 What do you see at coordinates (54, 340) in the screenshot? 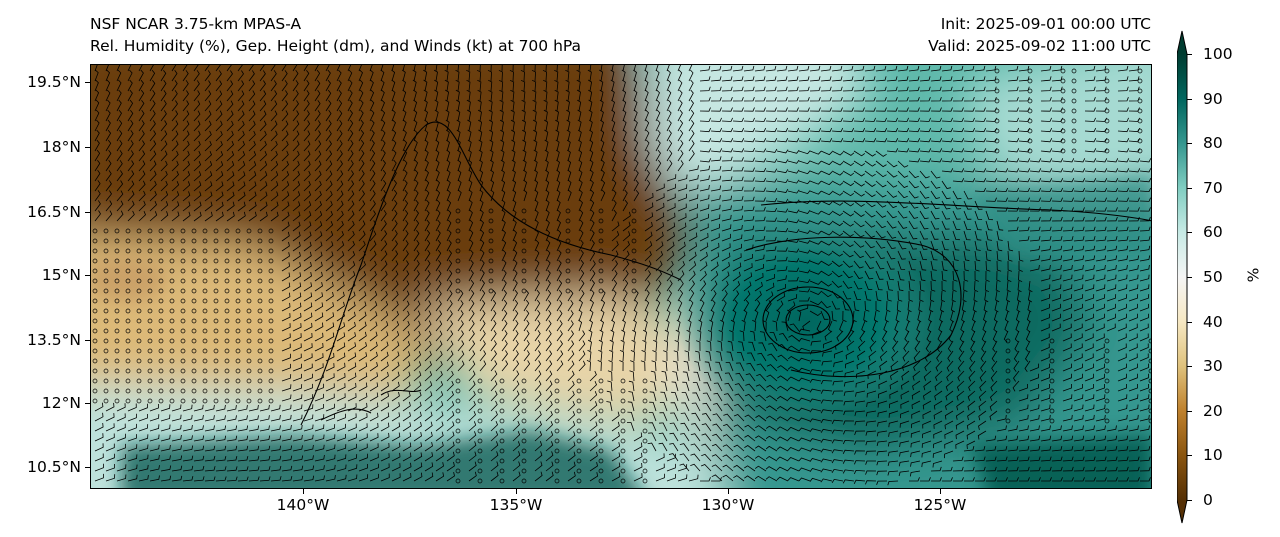
I see `lat-label-13-5: 13.5°N` at bounding box center [54, 340].